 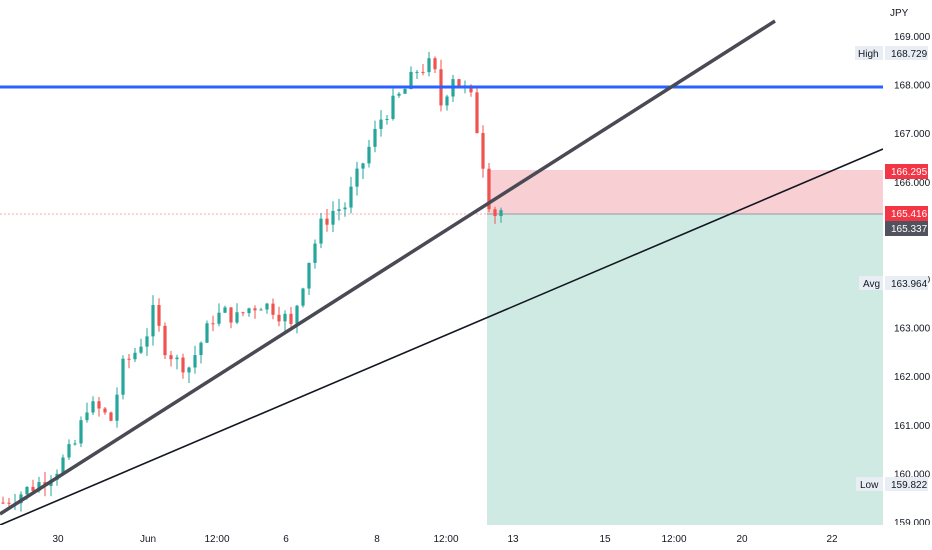 I want to click on y-tick-label: 166.000, so click(x=912, y=183).